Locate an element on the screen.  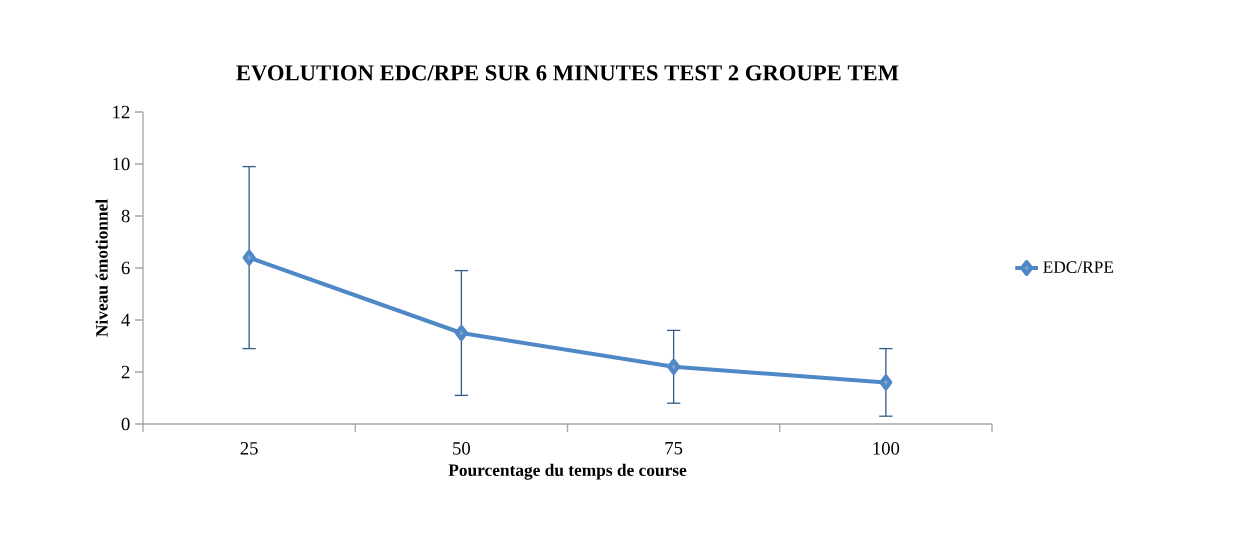
y-axis-title: Niveau émotionnel is located at coordinates (101, 268).